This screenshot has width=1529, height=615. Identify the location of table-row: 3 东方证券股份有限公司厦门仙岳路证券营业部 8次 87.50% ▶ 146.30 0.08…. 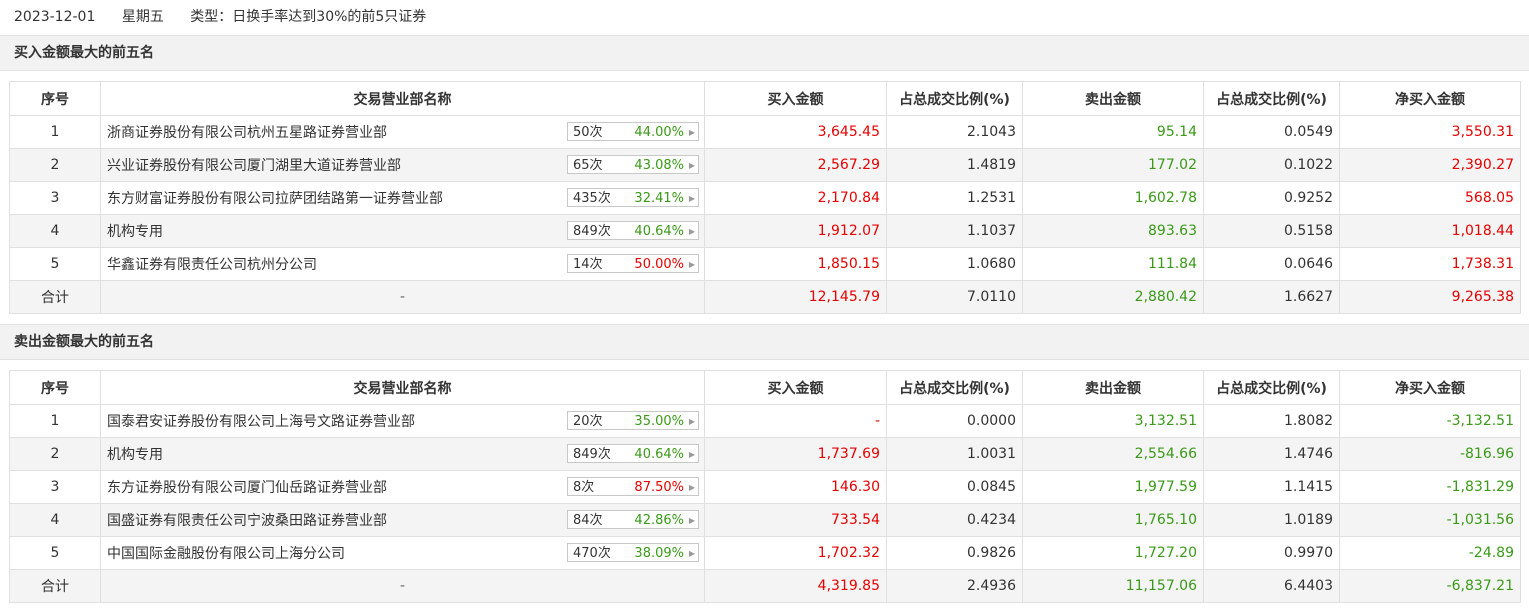
(765, 487).